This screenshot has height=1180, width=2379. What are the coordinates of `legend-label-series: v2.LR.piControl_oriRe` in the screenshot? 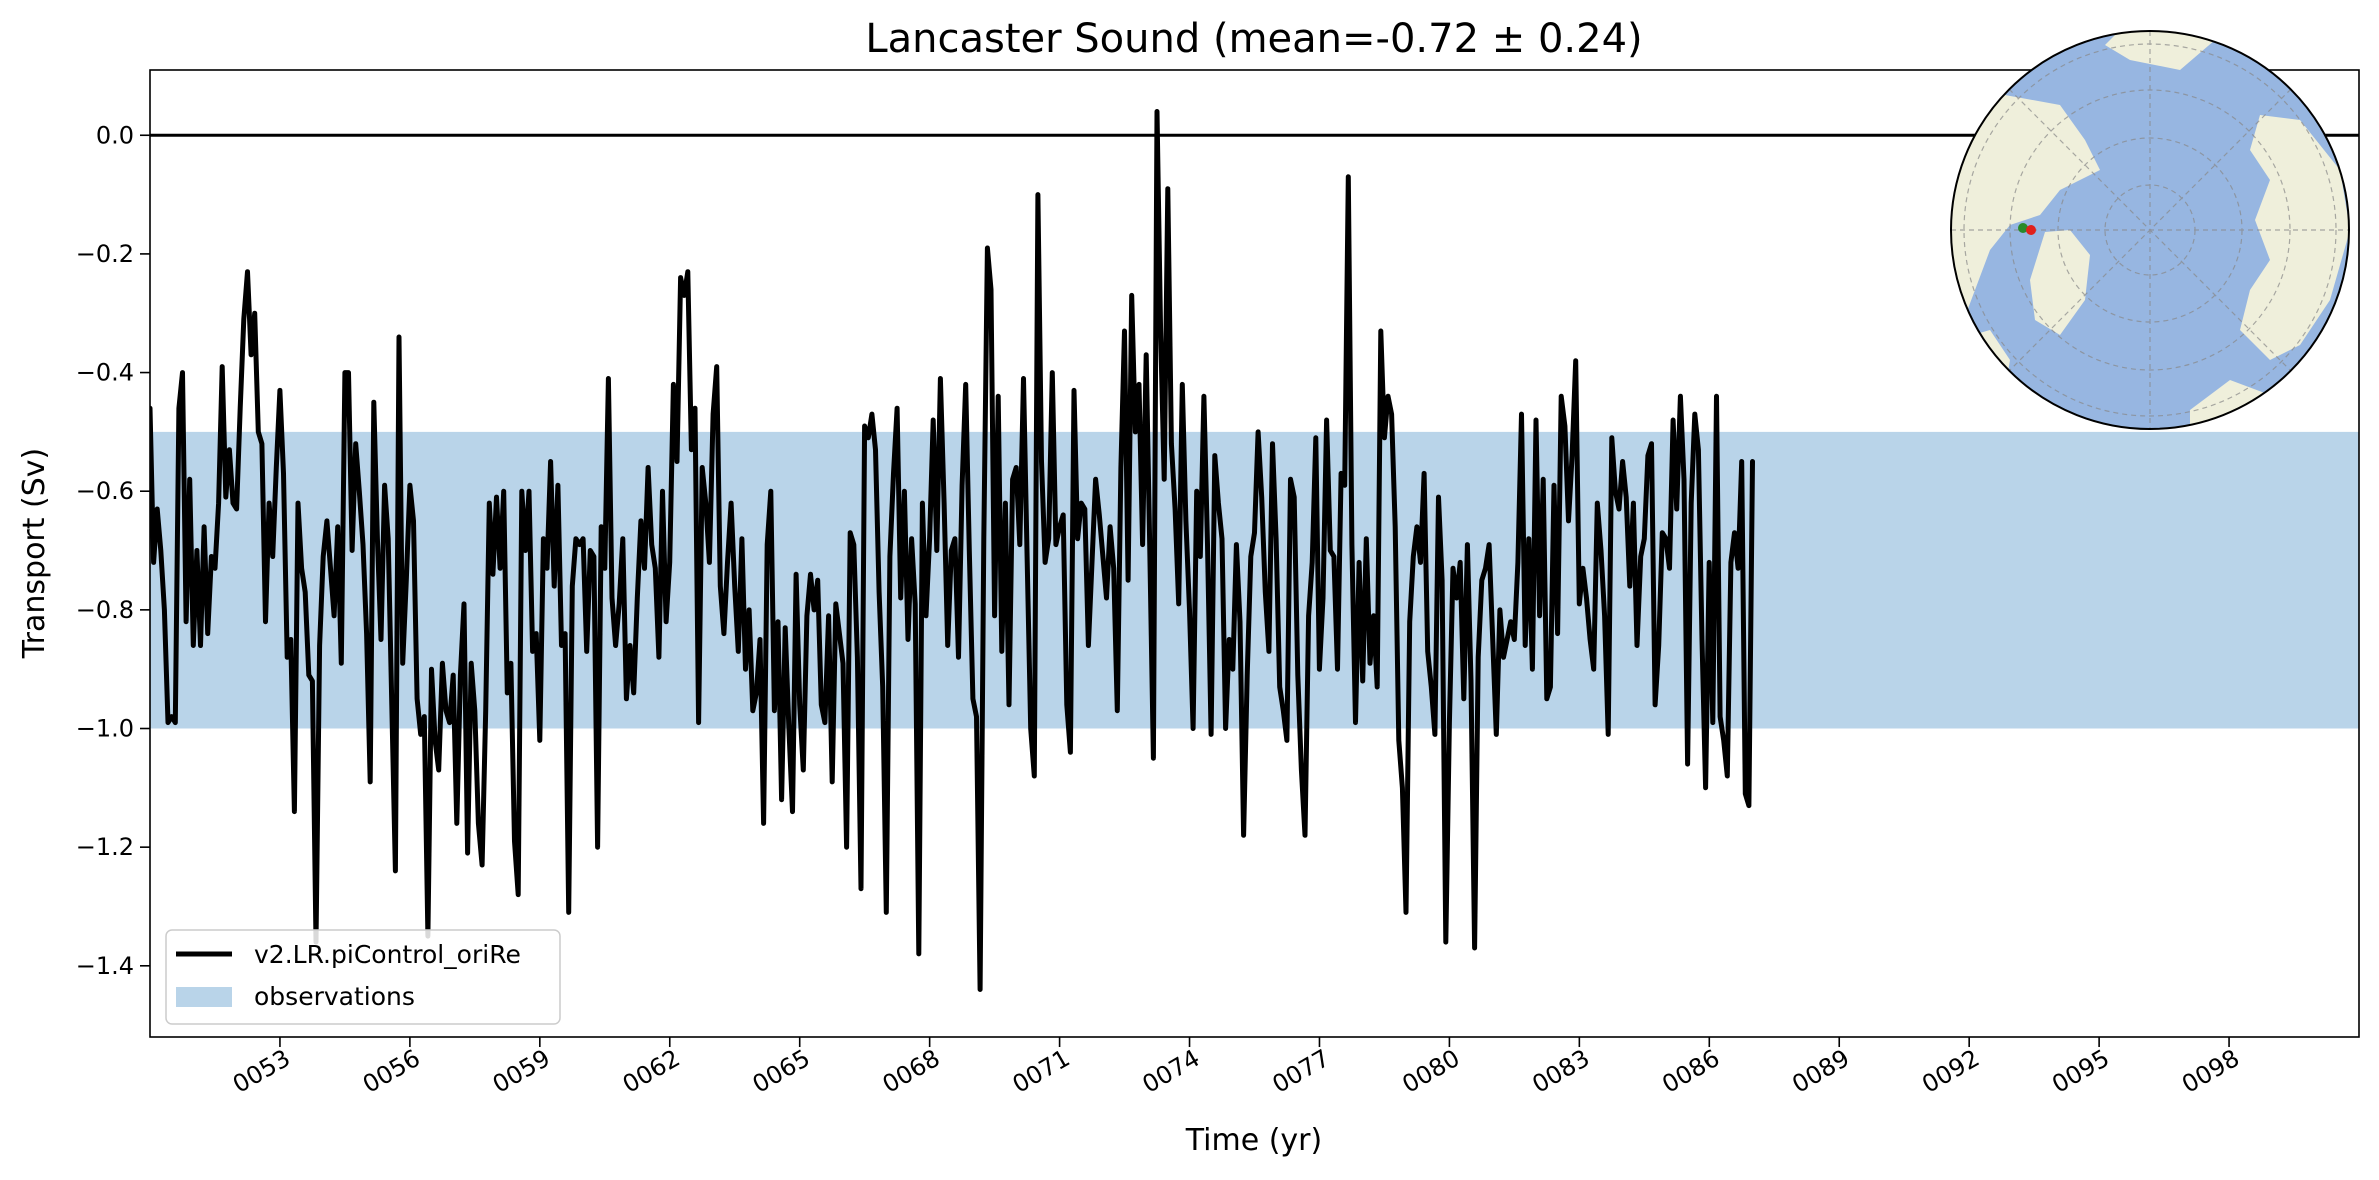 It's located at (387, 954).